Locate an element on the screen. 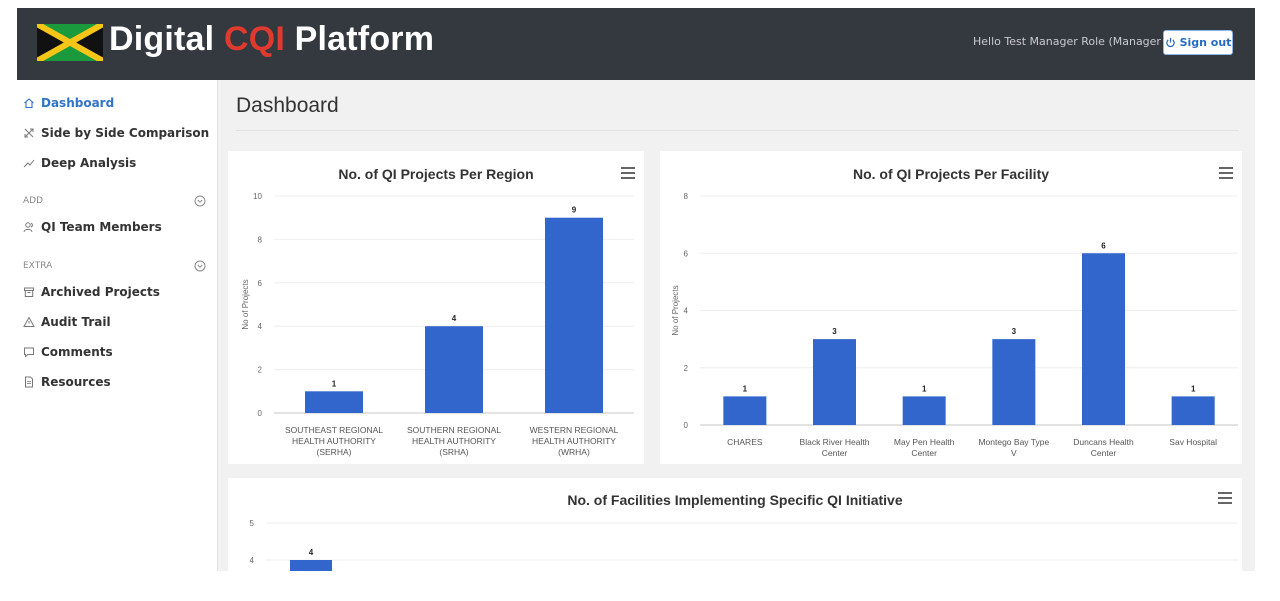  user-greeting: Hello Test Manager Role (Manager ) is located at coordinates (1071, 41).